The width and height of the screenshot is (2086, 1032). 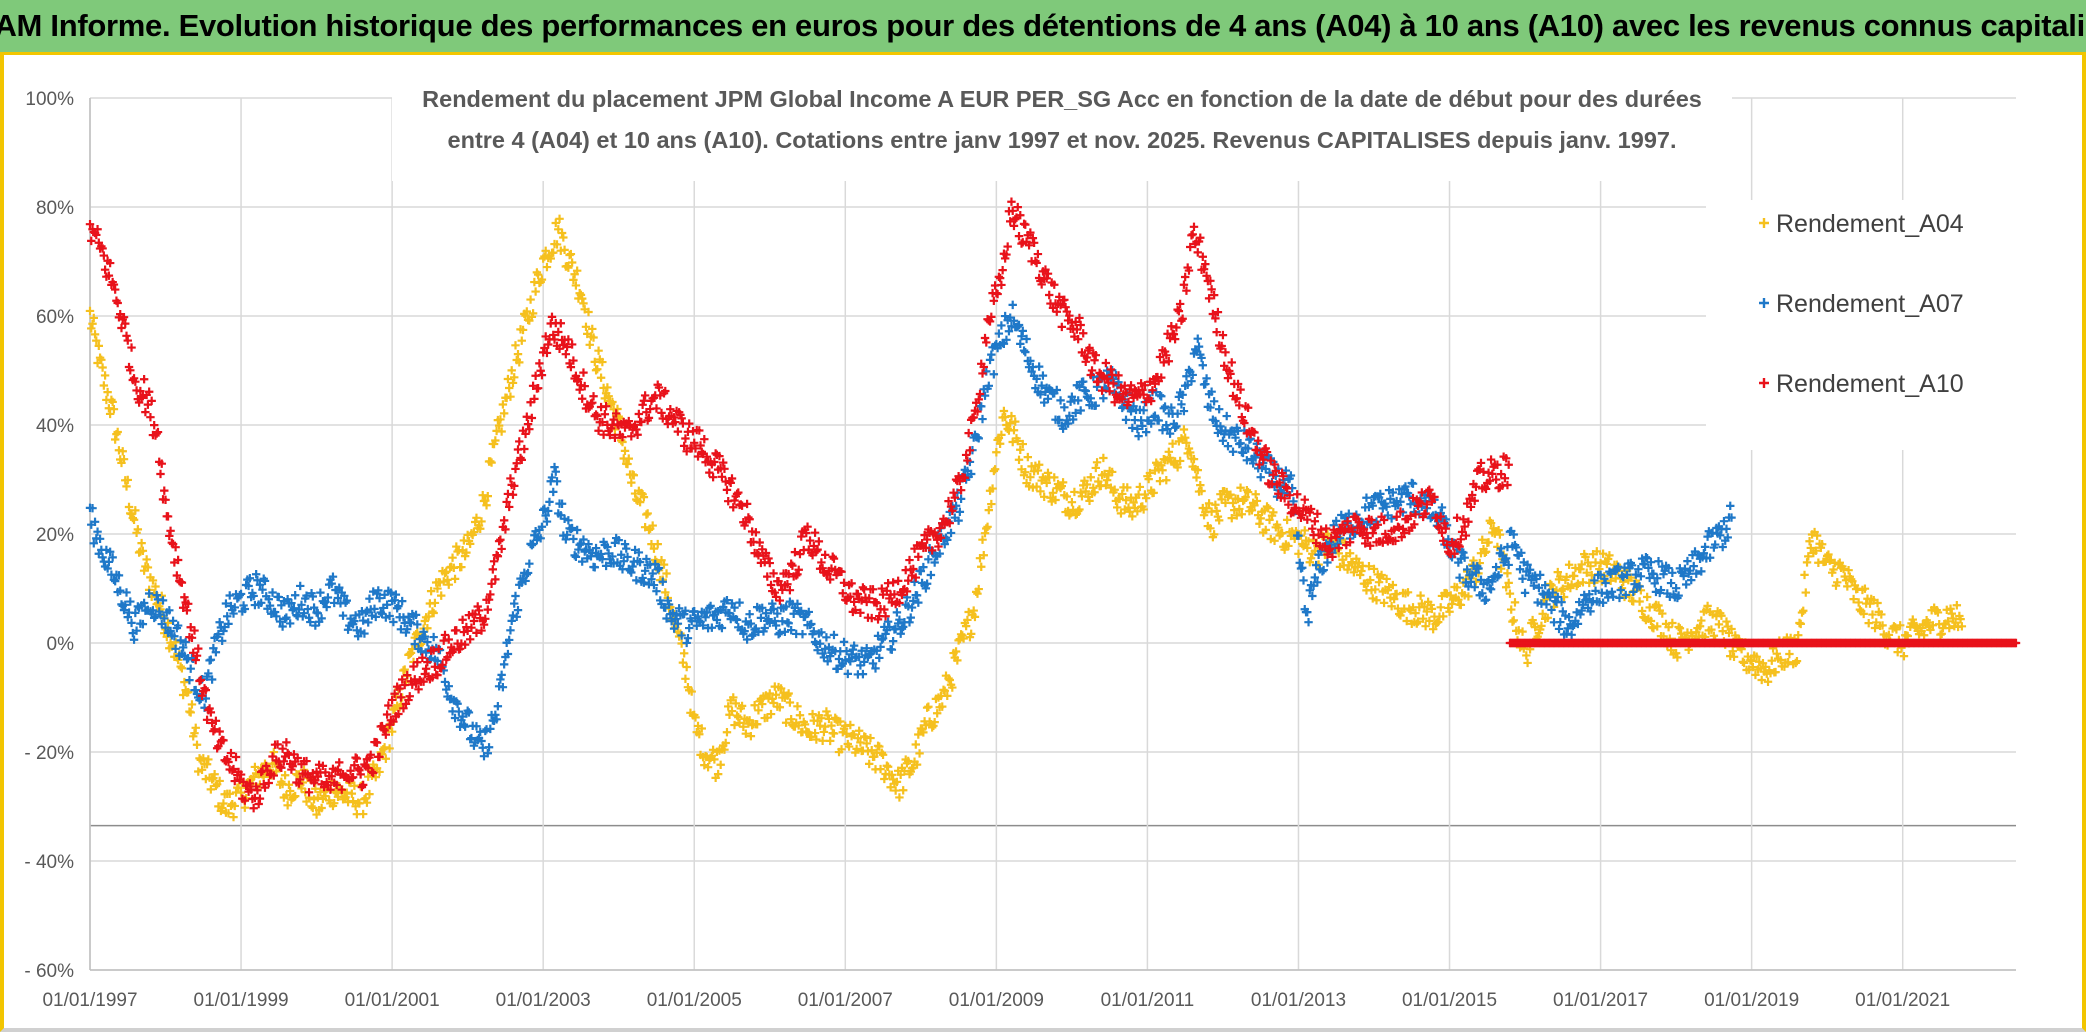 What do you see at coordinates (694, 1000) in the screenshot?
I see `x-tick-label: 01/01/2005` at bounding box center [694, 1000].